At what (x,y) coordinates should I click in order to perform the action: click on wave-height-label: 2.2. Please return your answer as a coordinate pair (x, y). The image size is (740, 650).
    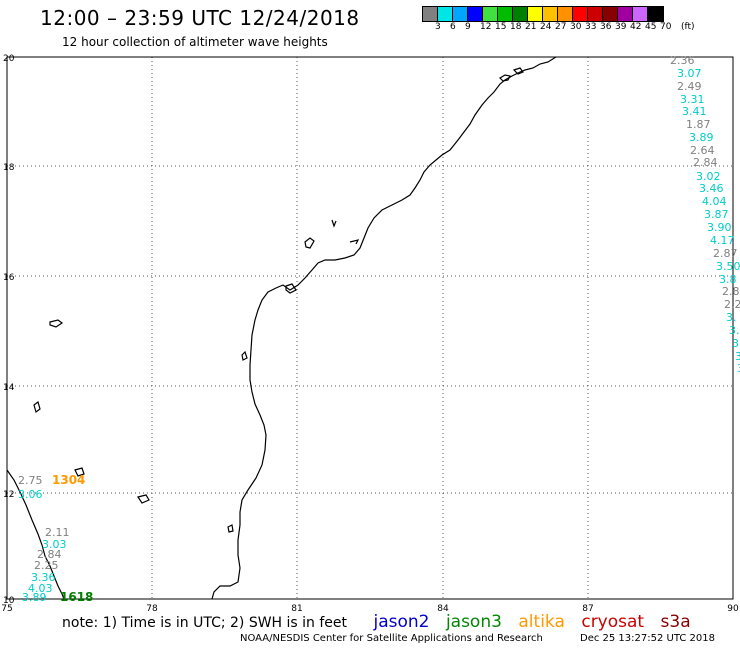
    Looking at the image, I should click on (732, 304).